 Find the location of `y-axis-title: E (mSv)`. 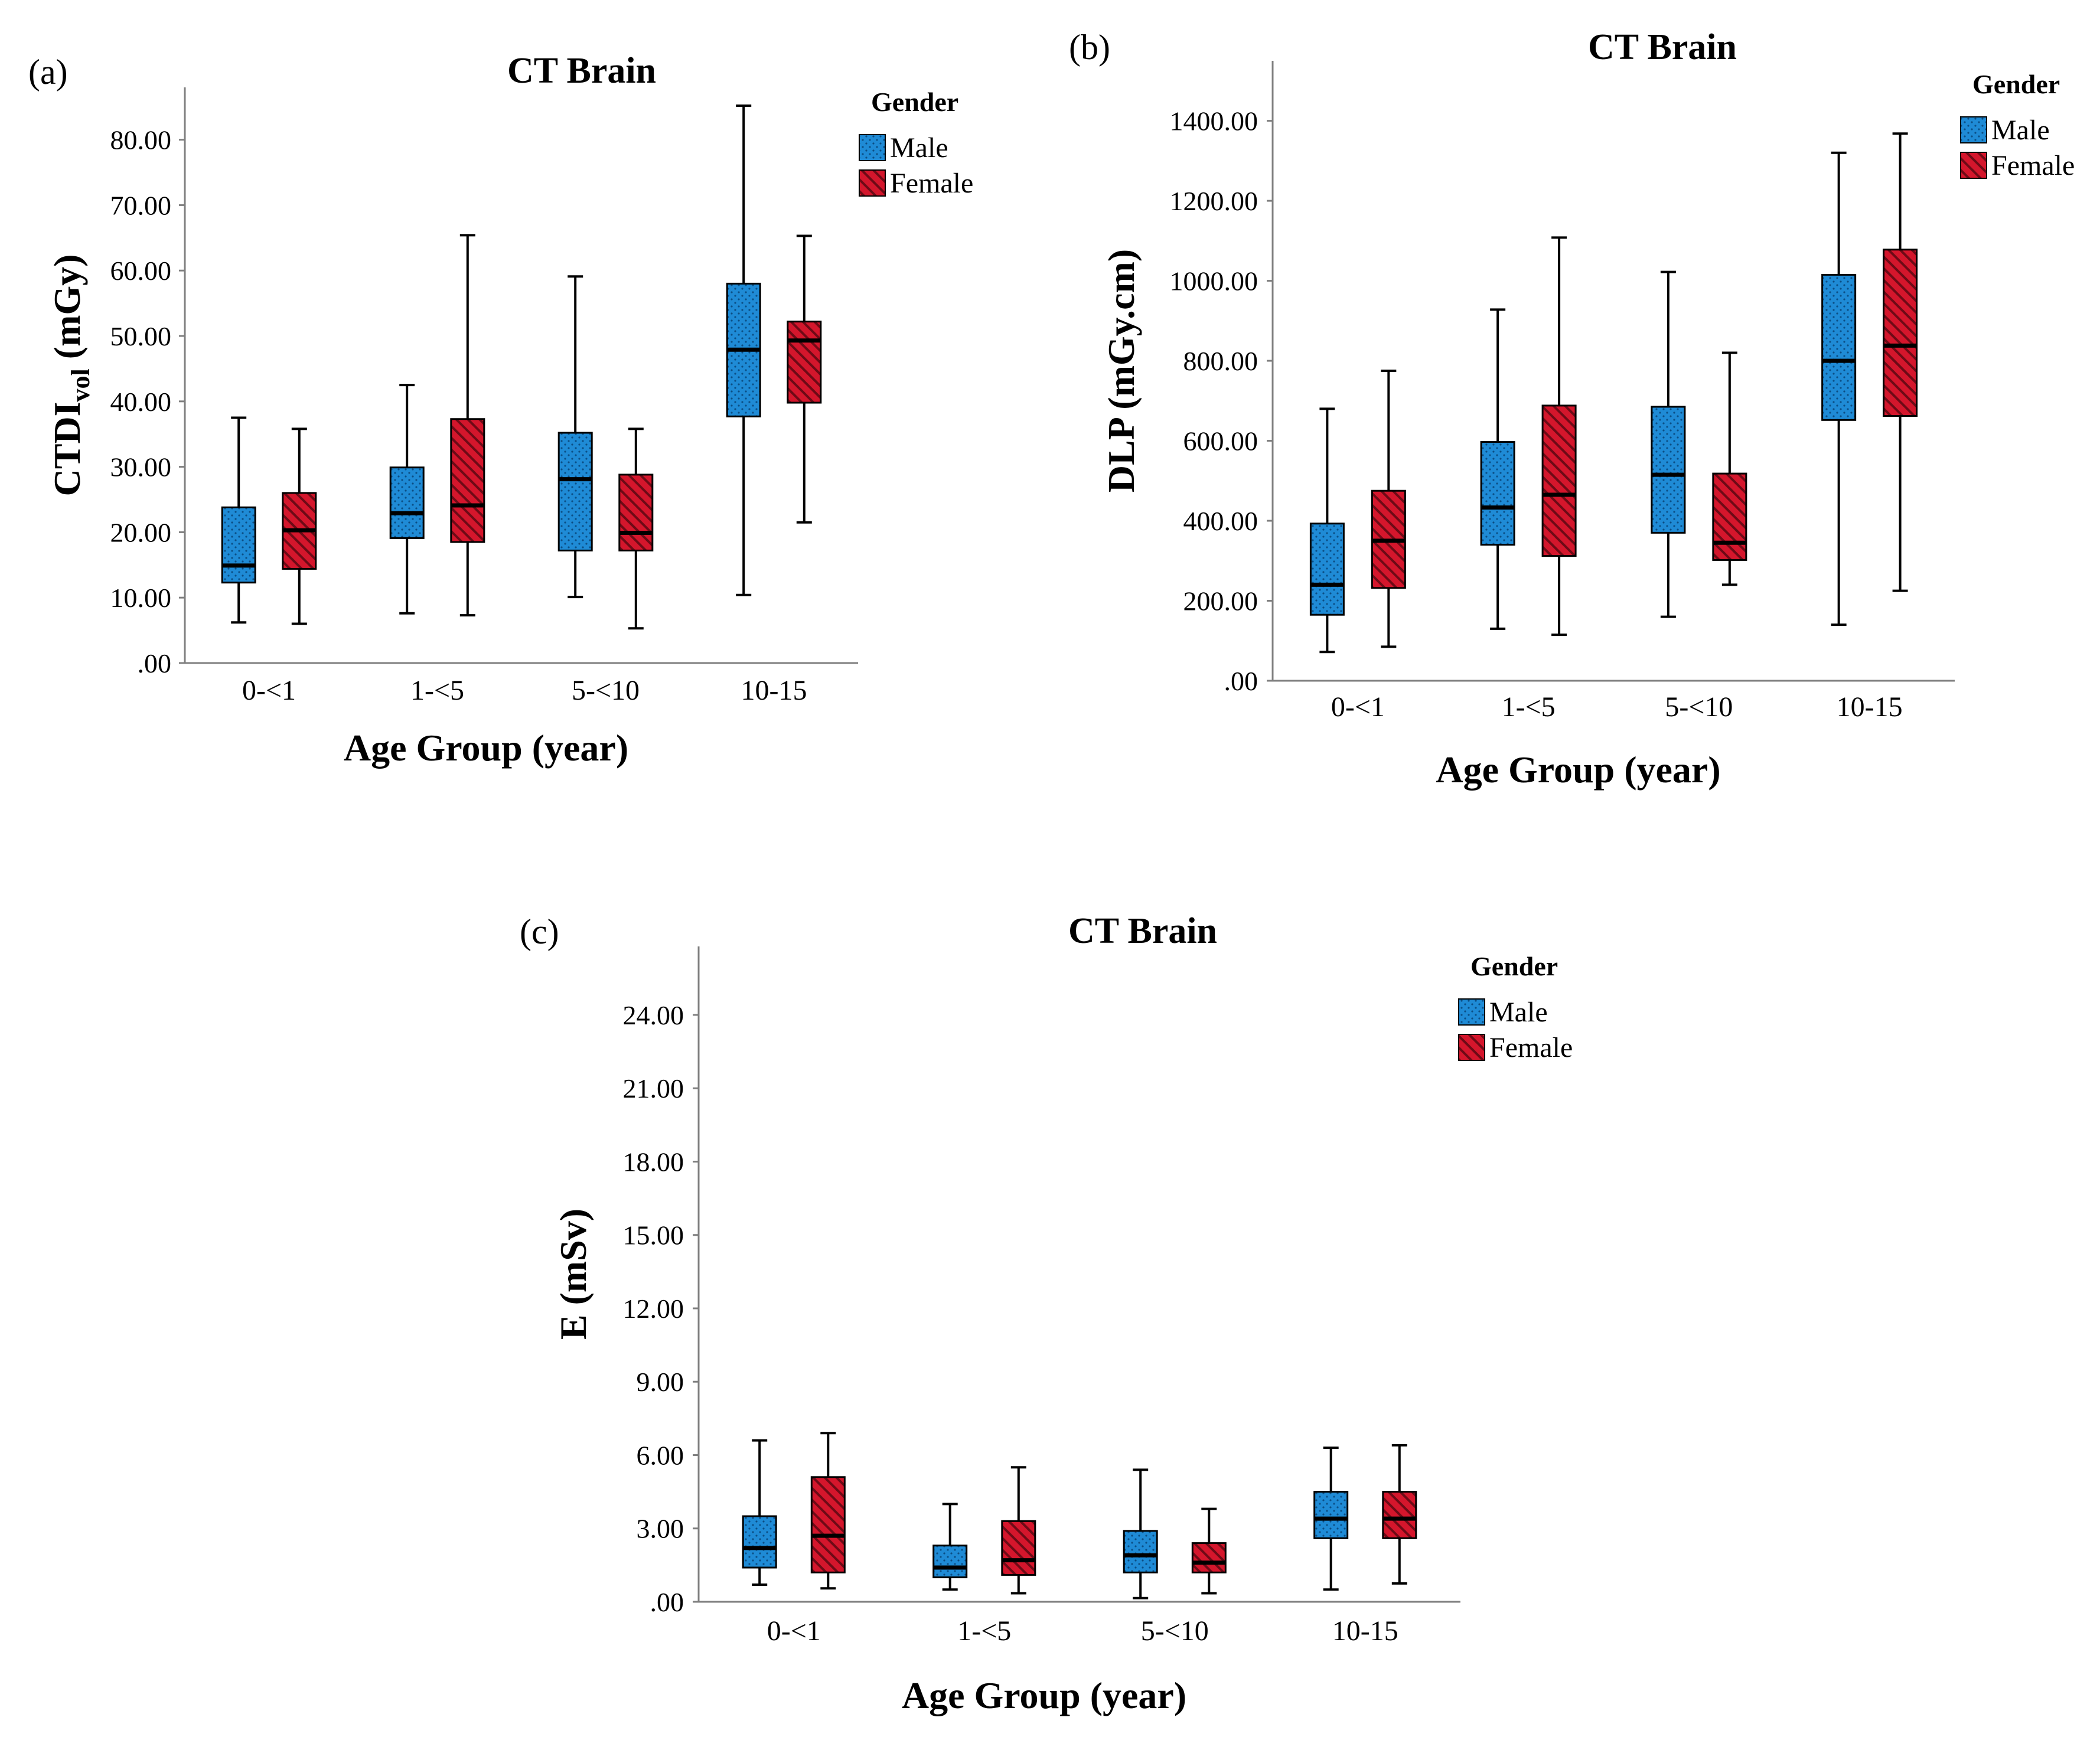

y-axis-title: E (mSv) is located at coordinates (573, 1274).